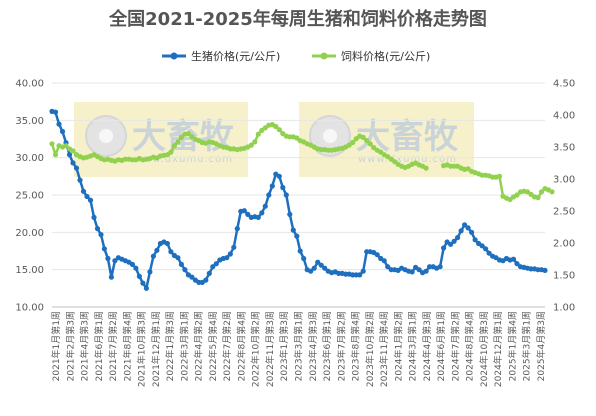  What do you see at coordinates (29, 84) in the screenshot?
I see `y-left-tick-label: 40.00` at bounding box center [29, 84].